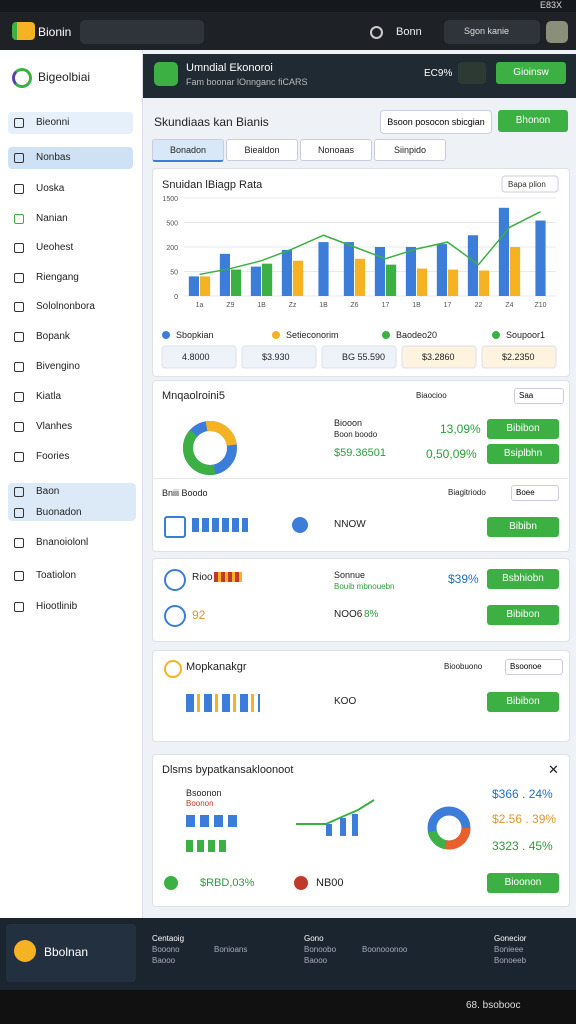  I want to click on footer-left: Bniii Boodo, so click(185, 493).